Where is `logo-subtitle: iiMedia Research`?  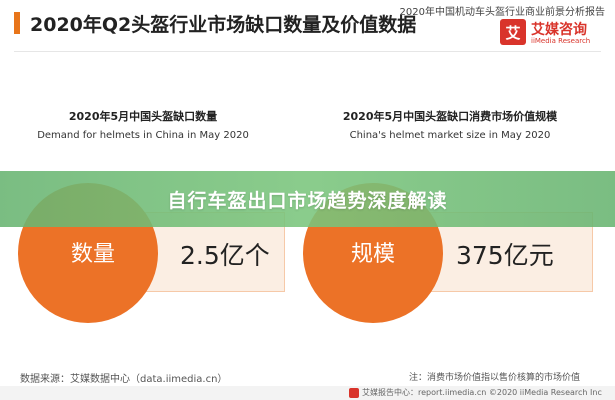
logo-subtitle: iiMedia Research is located at coordinates (561, 41).